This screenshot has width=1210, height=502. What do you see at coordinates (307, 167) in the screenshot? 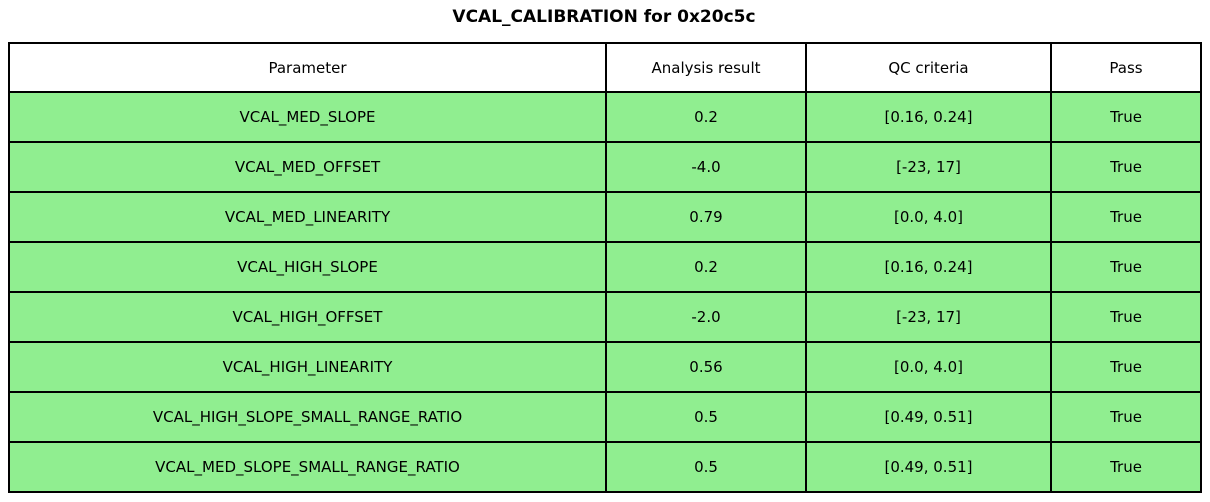
I see `cell-parameter: VCAL_MED_OFFSET` at bounding box center [307, 167].